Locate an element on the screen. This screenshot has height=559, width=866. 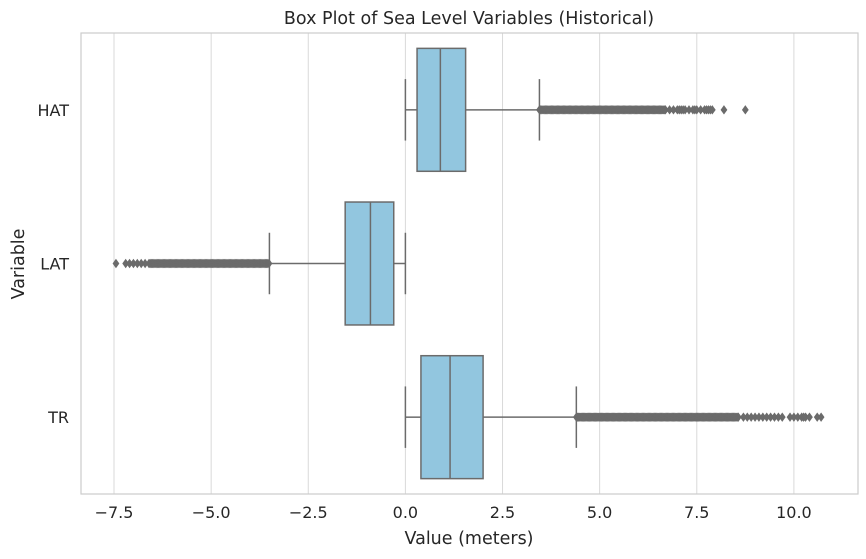
x-tick-label: 5.0 is located at coordinates (599, 512).